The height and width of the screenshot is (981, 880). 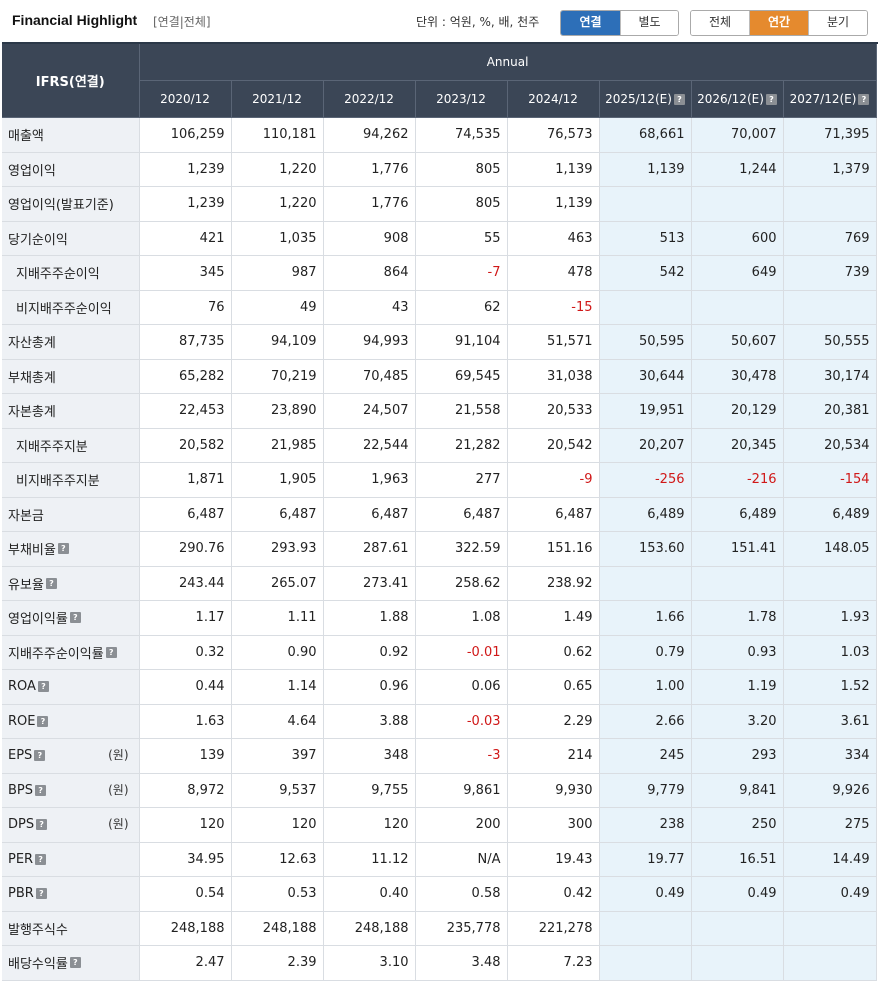 I want to click on value-cell: 20,542, so click(x=553, y=445).